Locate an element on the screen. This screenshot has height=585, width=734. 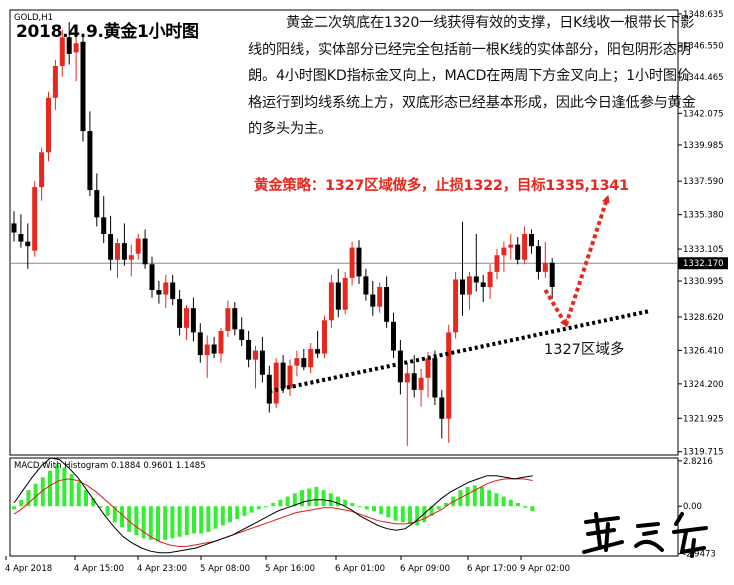
macd-signal-line is located at coordinates (273, 512).